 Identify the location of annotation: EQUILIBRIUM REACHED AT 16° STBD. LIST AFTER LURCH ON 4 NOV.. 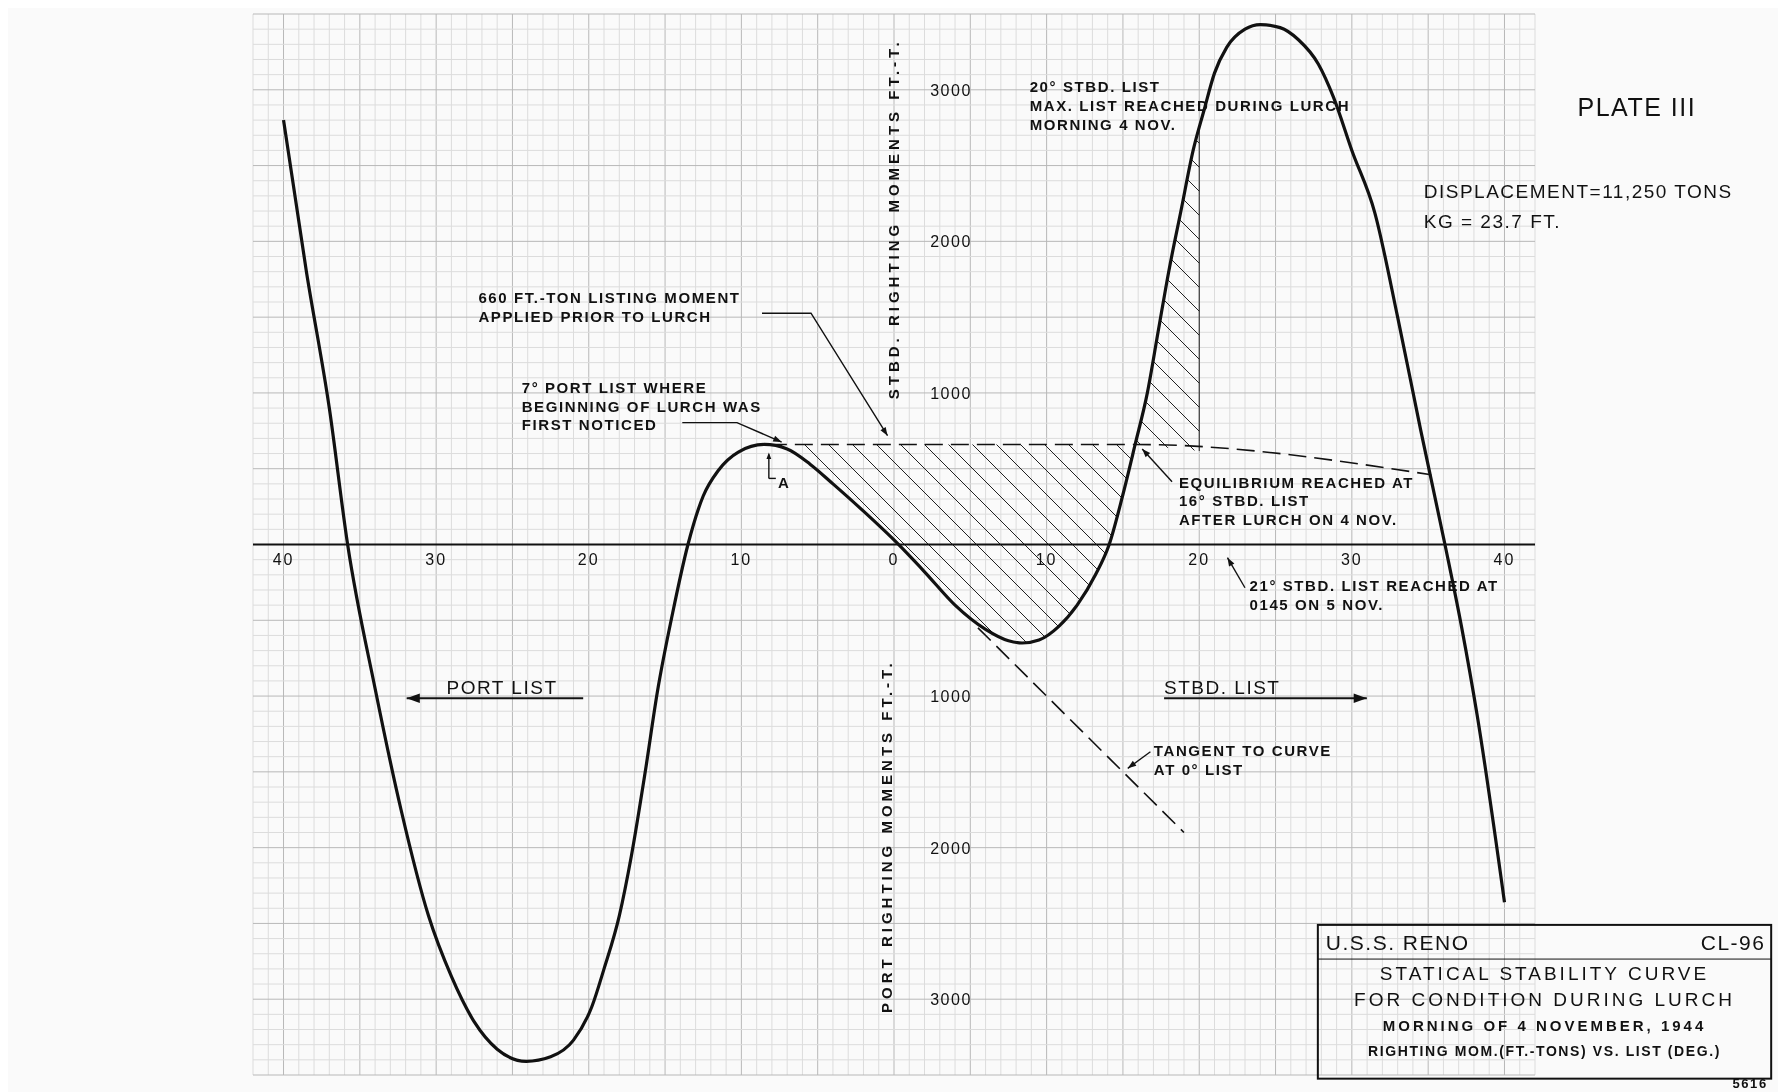
(1296, 501).